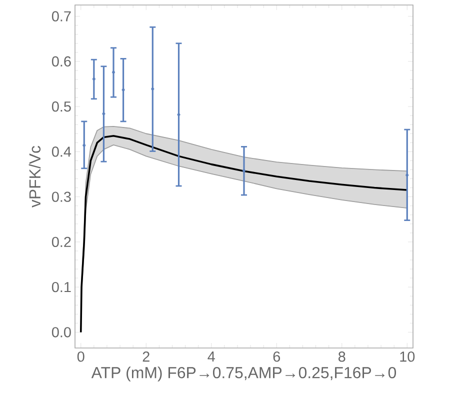  Describe the element at coordinates (61, 61) in the screenshot. I see `y-tick-label: 0.6` at that location.